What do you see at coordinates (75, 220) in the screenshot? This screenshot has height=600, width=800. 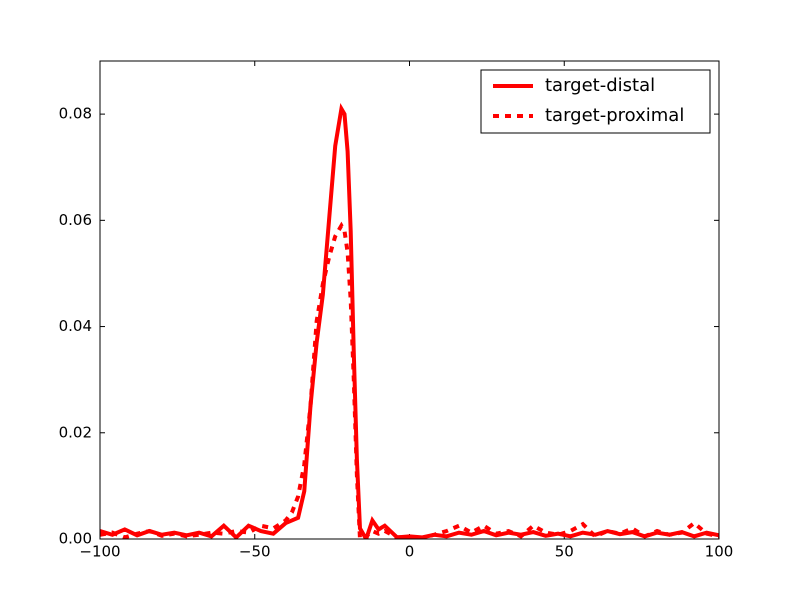 I see `y-tick-label: 0.06` at bounding box center [75, 220].